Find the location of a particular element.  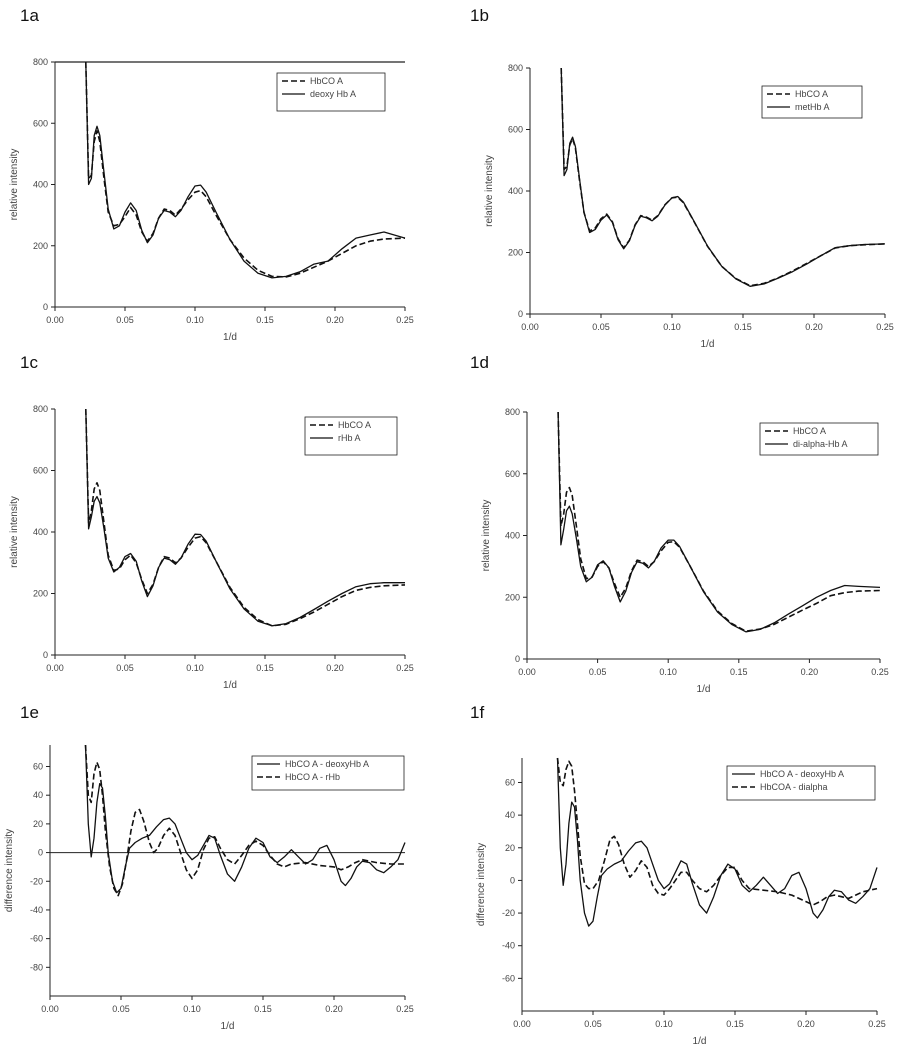

y-tick-label-1f-2: -20 is located at coordinates (508, 913).